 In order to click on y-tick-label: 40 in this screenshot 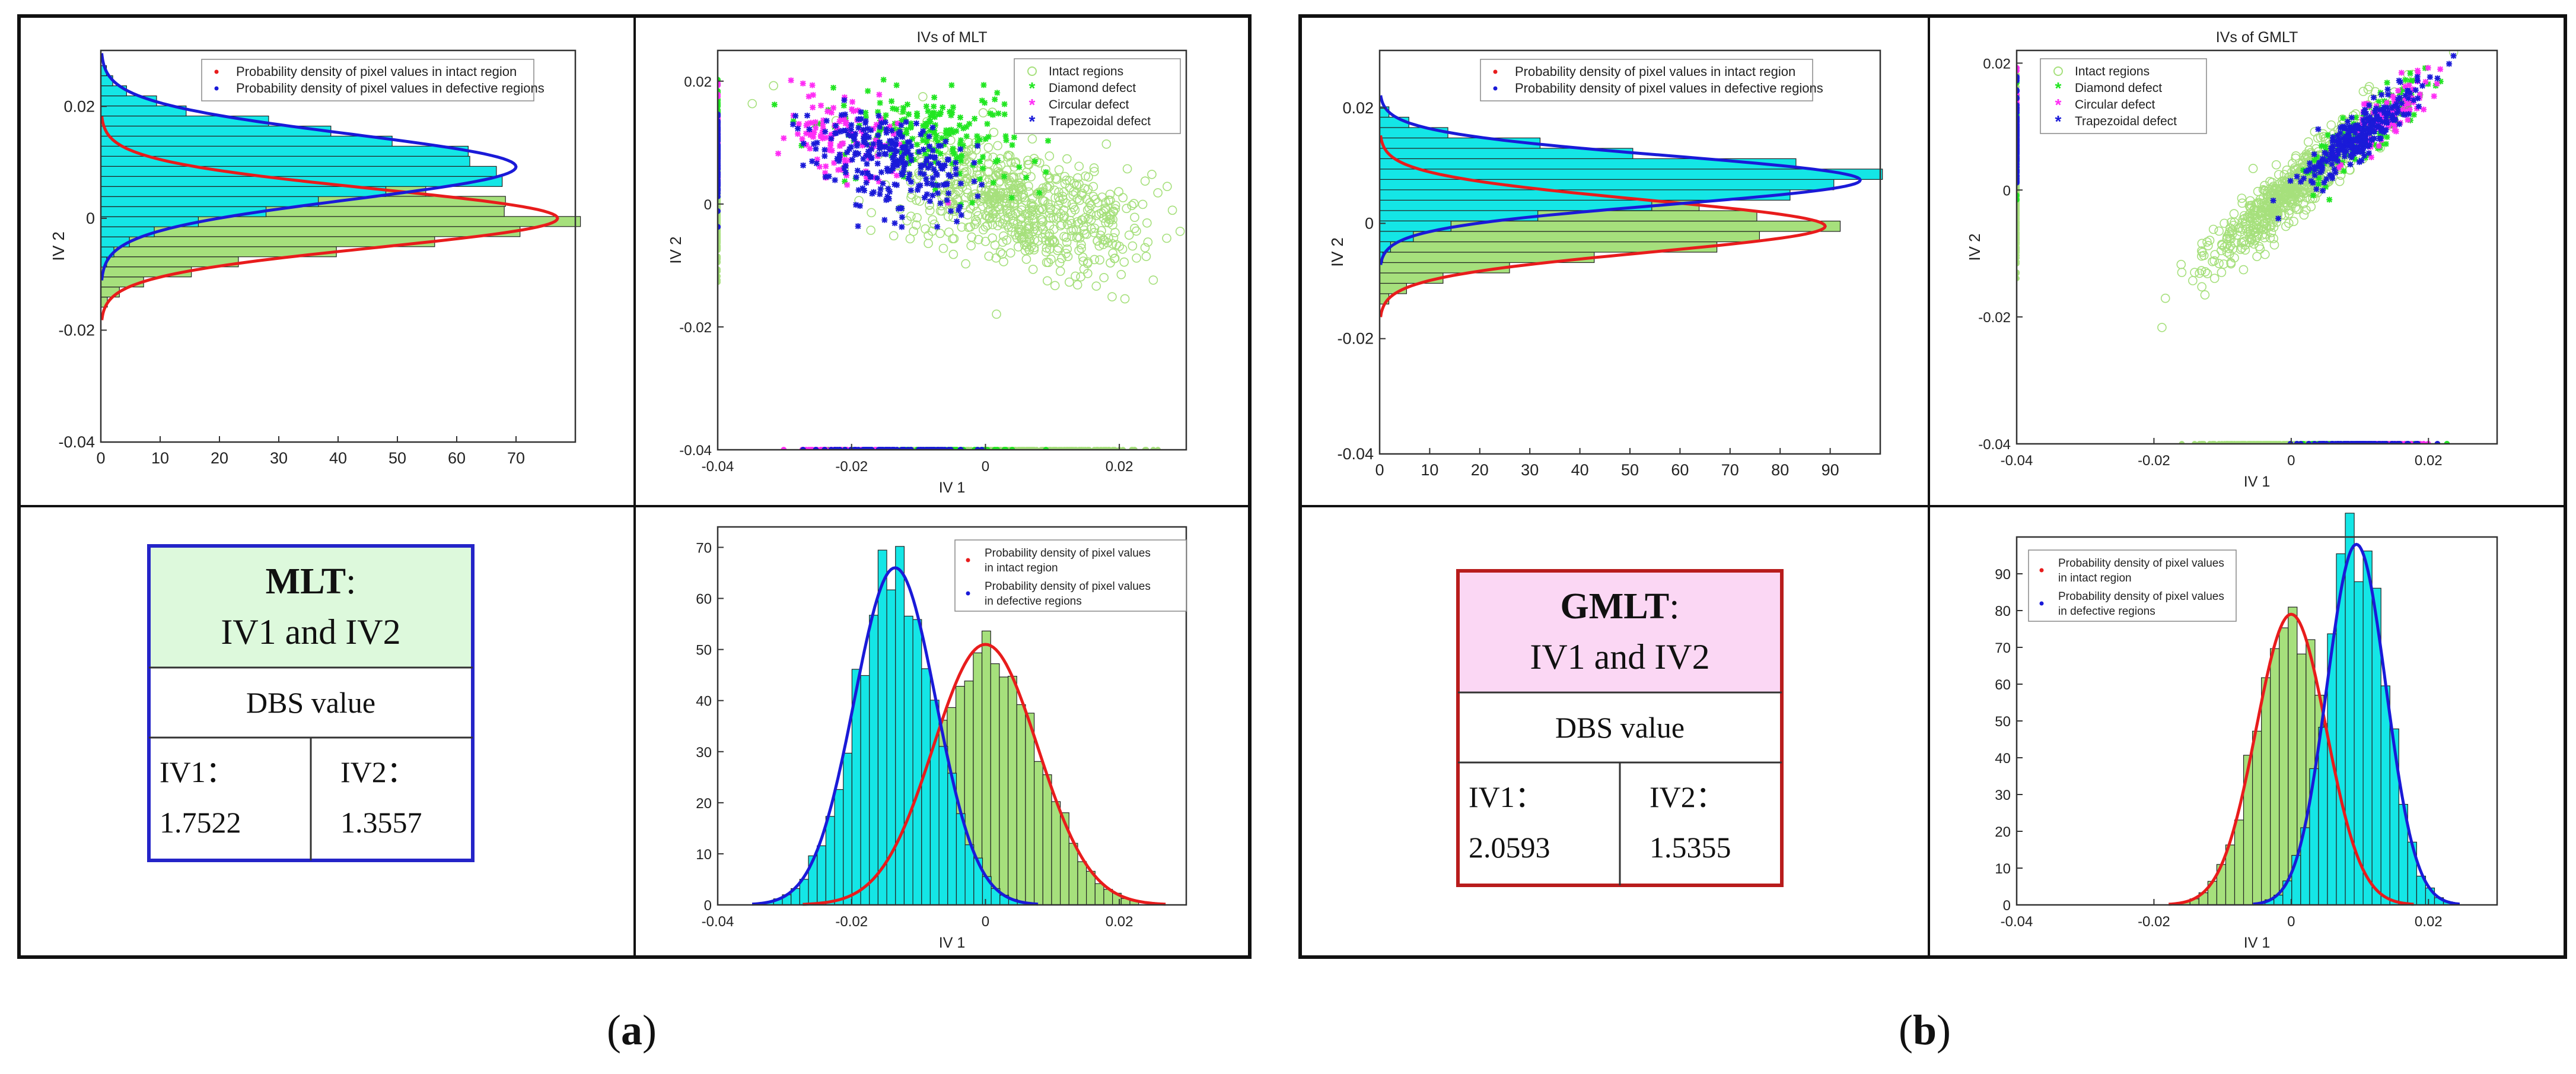, I will do `click(704, 702)`.